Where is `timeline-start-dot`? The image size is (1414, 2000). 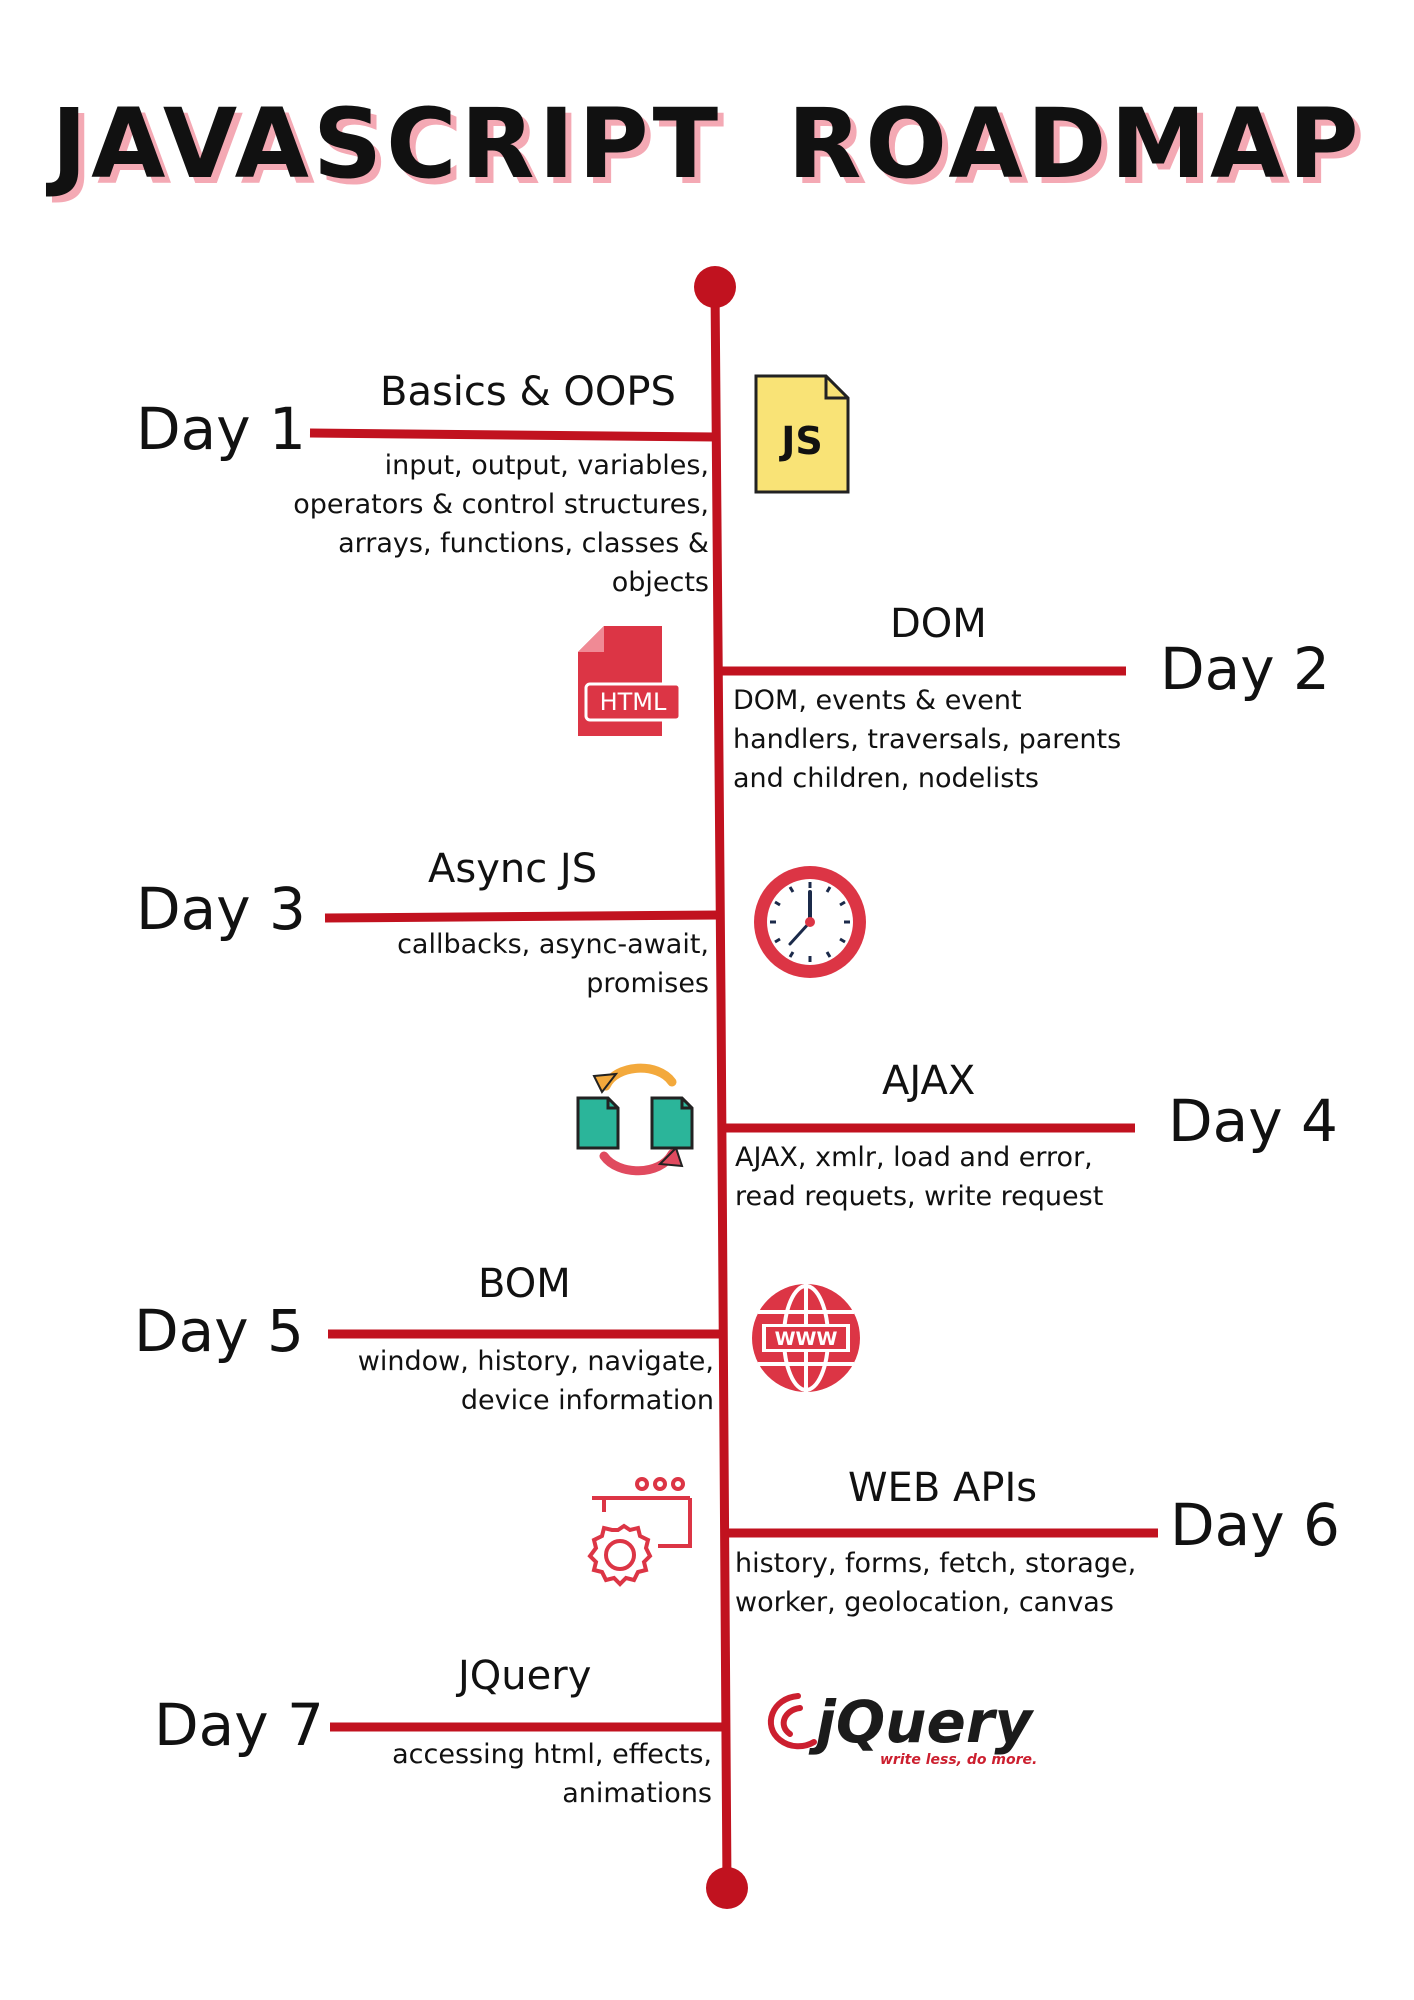 timeline-start-dot is located at coordinates (715, 287).